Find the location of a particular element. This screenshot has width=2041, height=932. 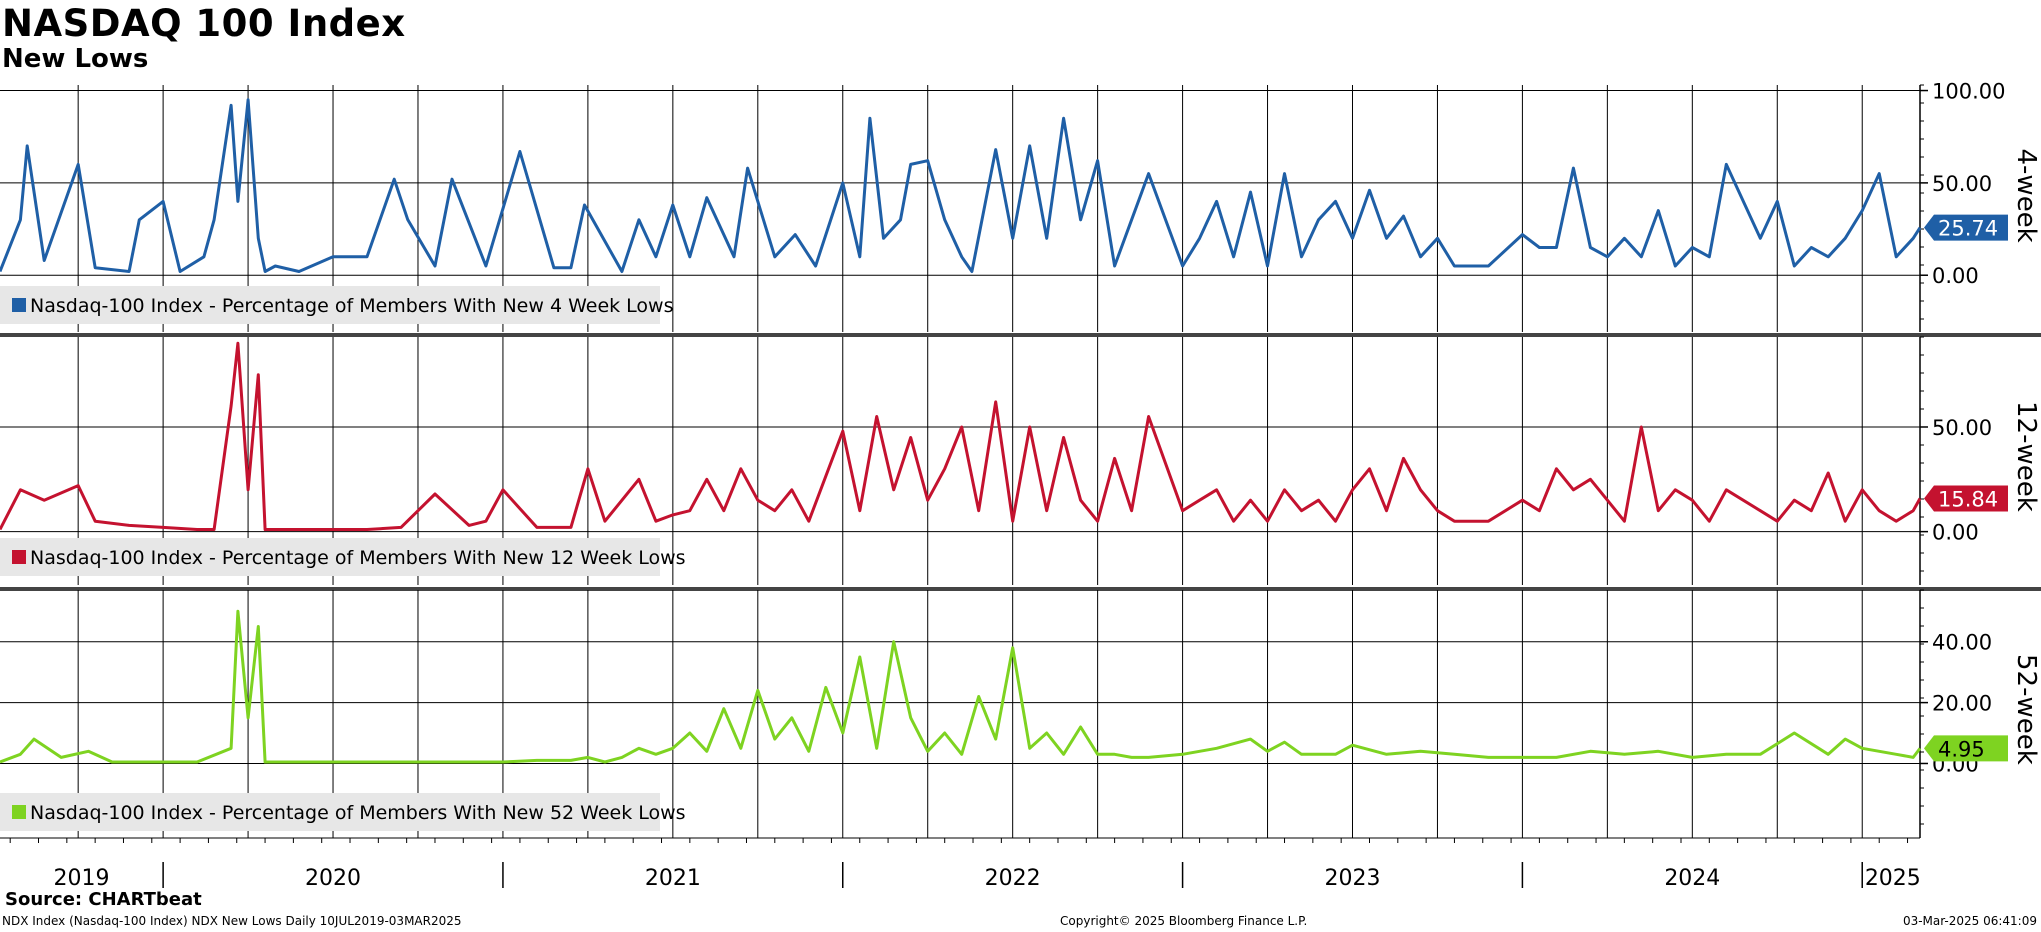

last-value-label: 15.84 is located at coordinates (1968, 499).